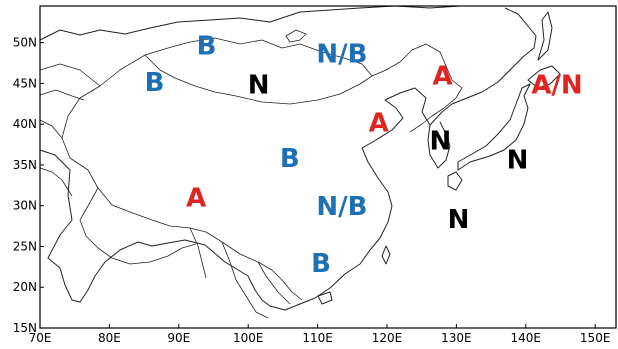  I want to click on lon-tick-label: 120E, so click(387, 338).